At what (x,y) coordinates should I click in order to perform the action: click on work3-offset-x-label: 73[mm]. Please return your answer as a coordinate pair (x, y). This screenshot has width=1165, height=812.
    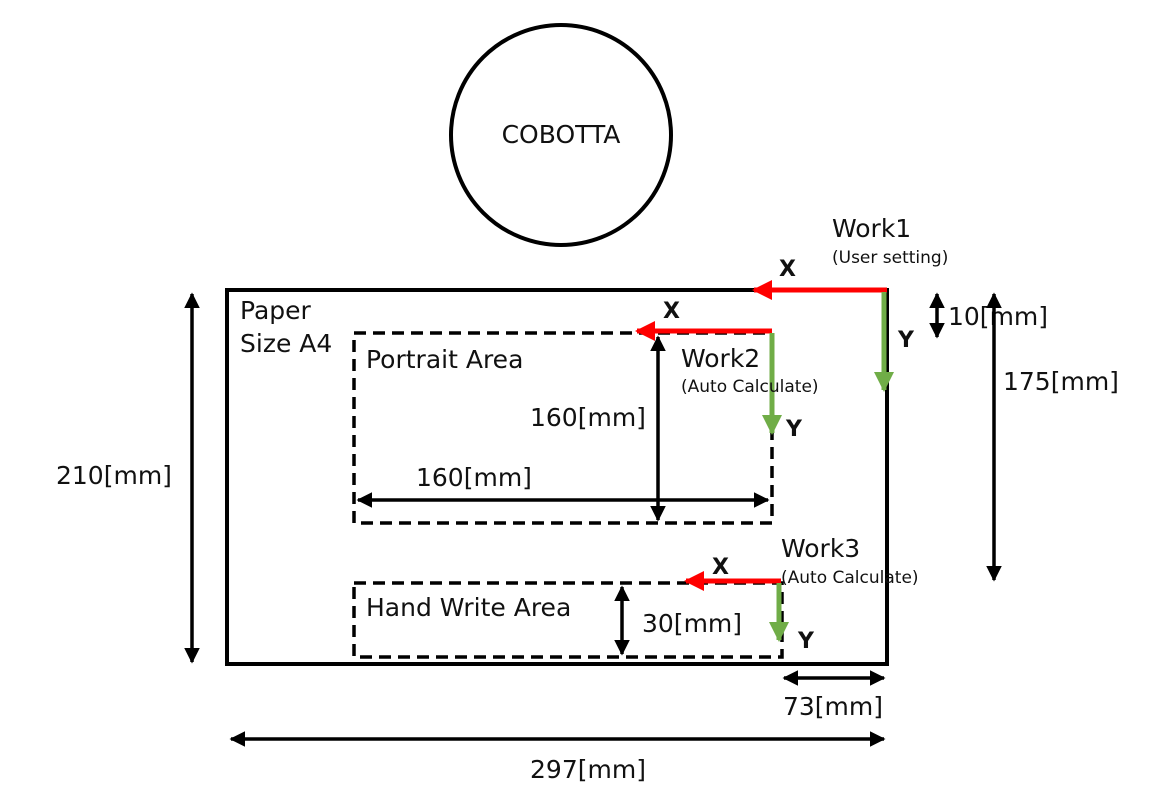
    Looking at the image, I should click on (833, 706).